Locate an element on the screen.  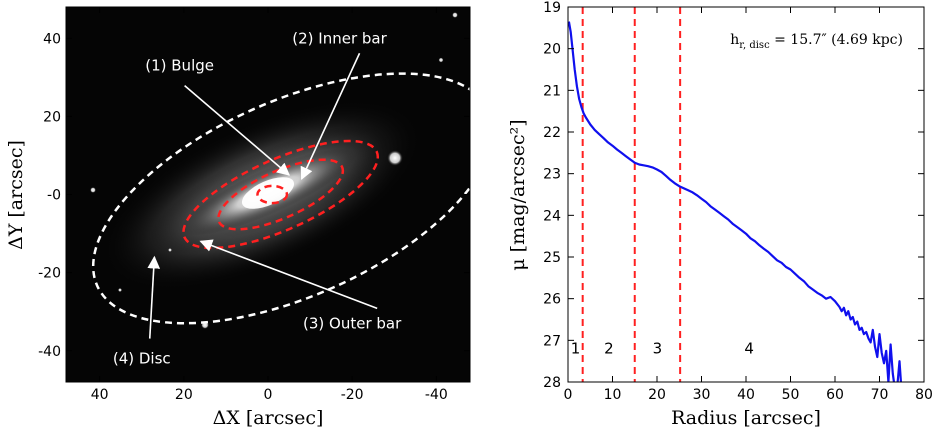
y-tick-label: -20 is located at coordinates (49, 274).